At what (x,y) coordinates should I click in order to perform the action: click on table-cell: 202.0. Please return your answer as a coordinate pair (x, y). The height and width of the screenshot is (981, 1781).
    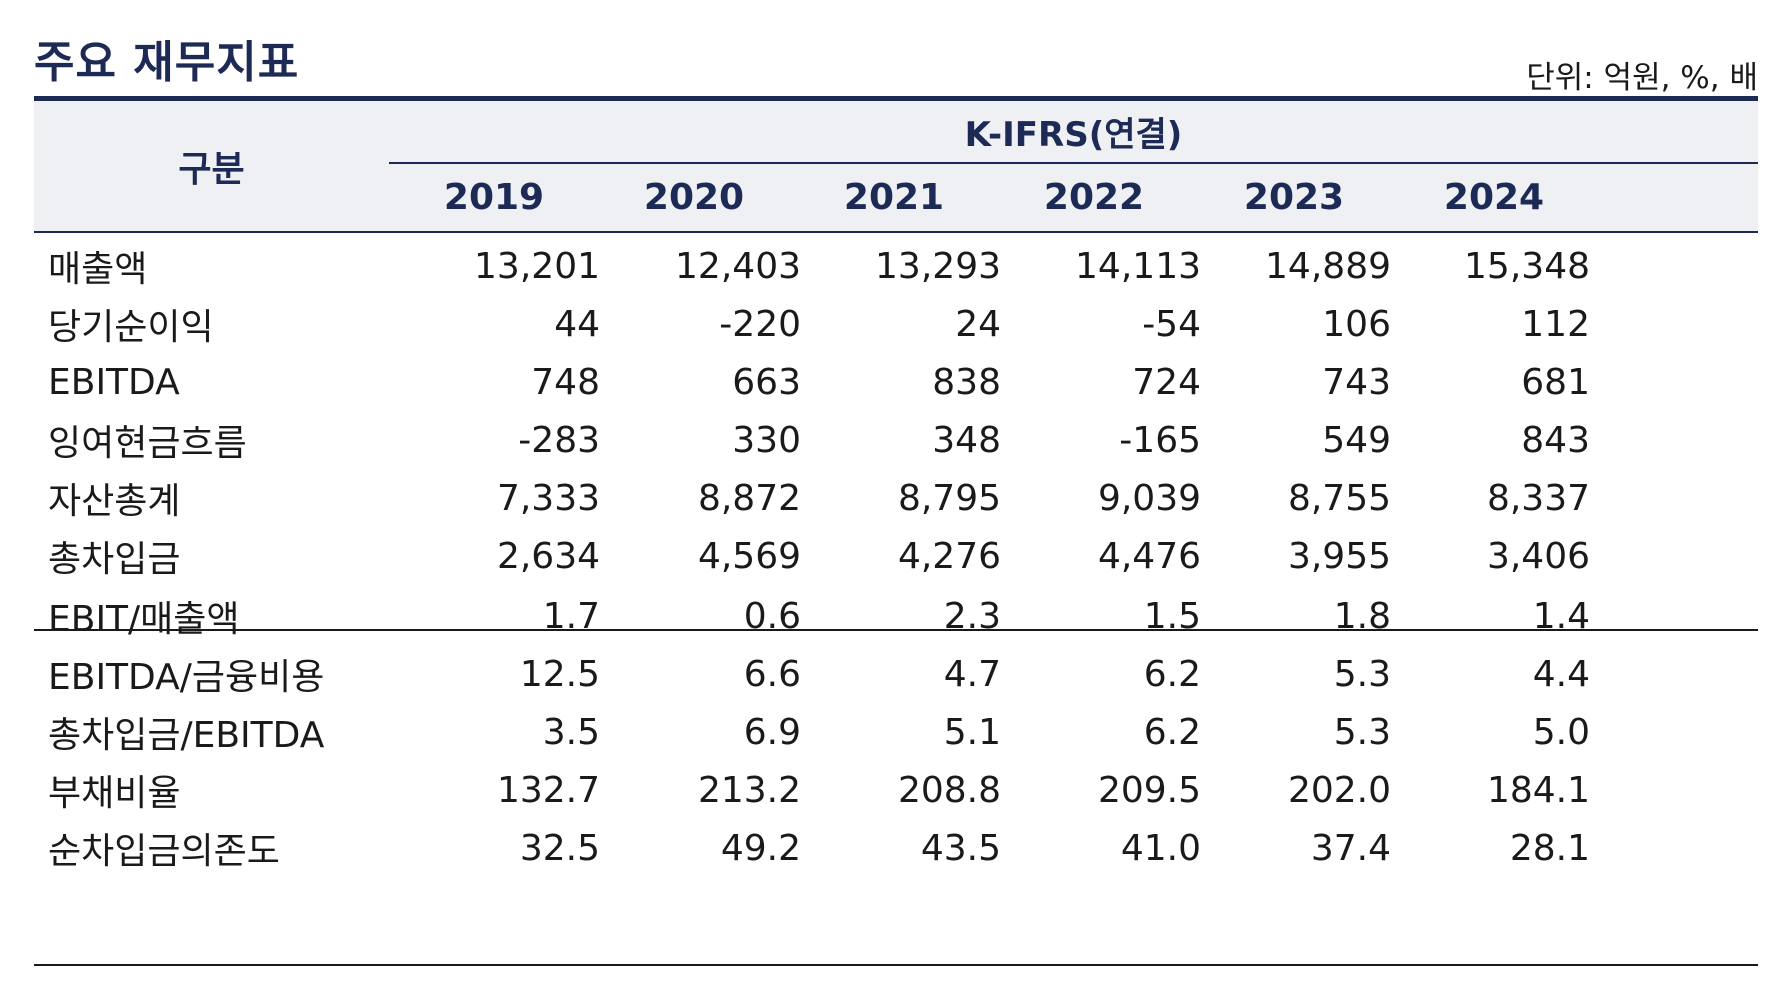
    Looking at the image, I should click on (1339, 790).